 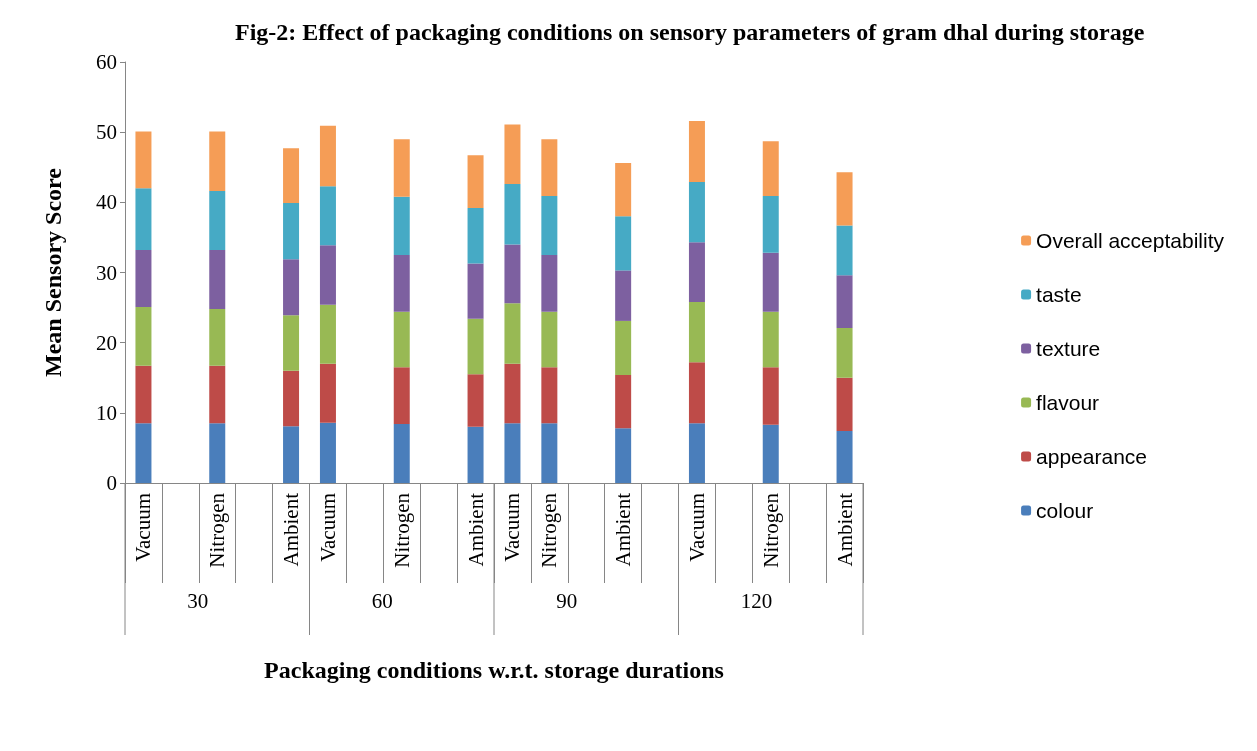 What do you see at coordinates (106, 132) in the screenshot?
I see `y-tick-label: 50` at bounding box center [106, 132].